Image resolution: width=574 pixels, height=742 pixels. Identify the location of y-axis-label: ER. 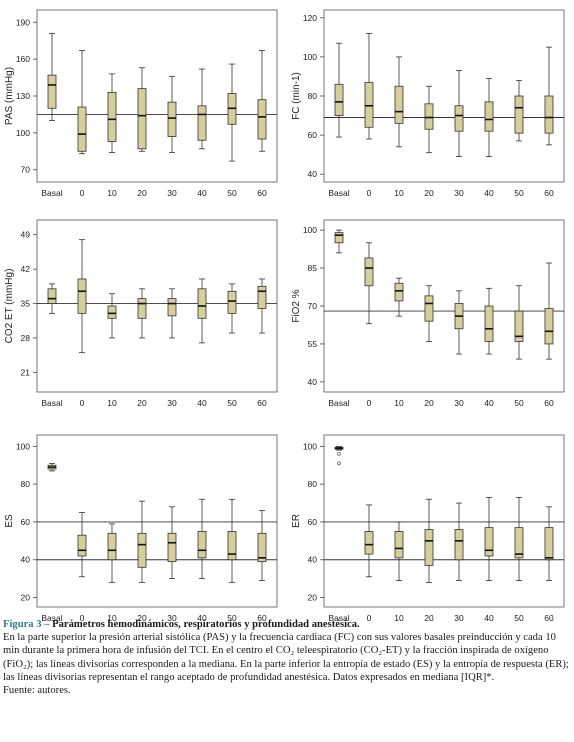
(296, 521).